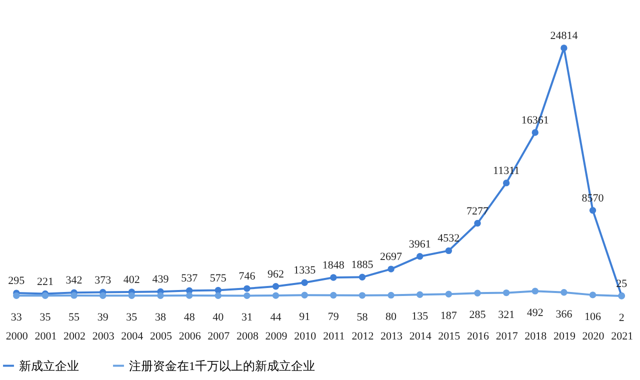  What do you see at coordinates (222, 365) in the screenshot?
I see `legend-label: 注册资金在1千万以上的新成立企业` at bounding box center [222, 365].